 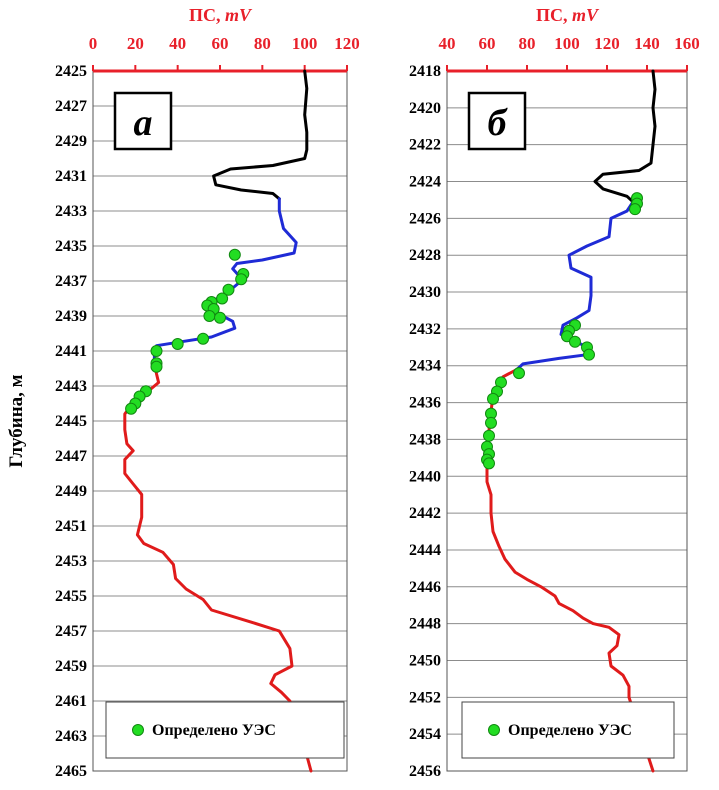 What do you see at coordinates (425, 292) in the screenshot?
I see `y-tick-label: 2430` at bounding box center [425, 292].